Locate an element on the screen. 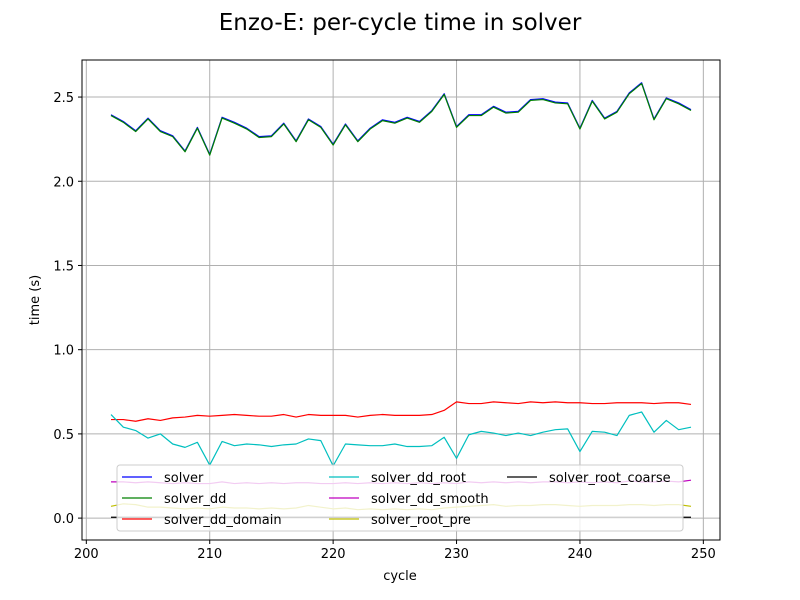 This screenshot has width=800, height=600. x-tick-label: 200 is located at coordinates (86, 554).